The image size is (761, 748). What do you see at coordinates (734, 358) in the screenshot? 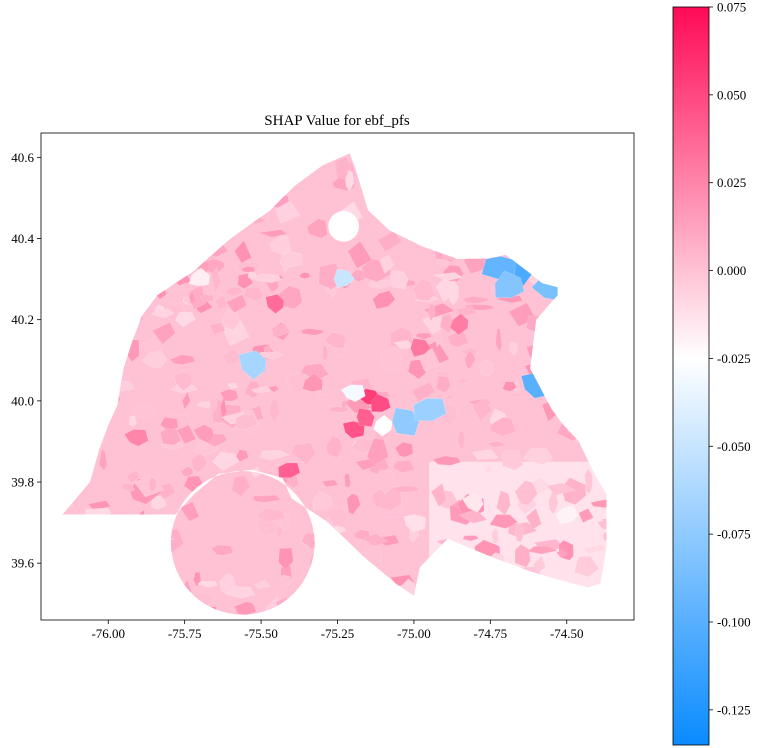
I see `colorbar-tick-label: -0.025` at bounding box center [734, 358].